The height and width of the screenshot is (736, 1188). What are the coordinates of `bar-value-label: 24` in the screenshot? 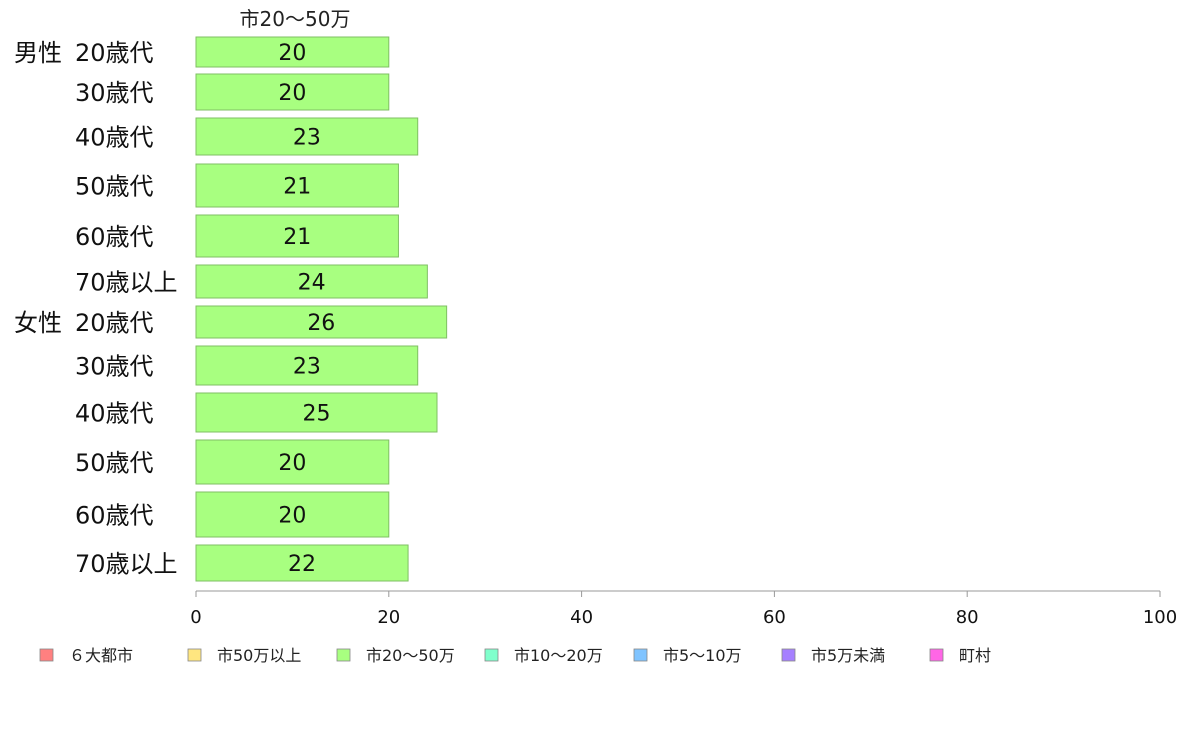 It's located at (312, 283).